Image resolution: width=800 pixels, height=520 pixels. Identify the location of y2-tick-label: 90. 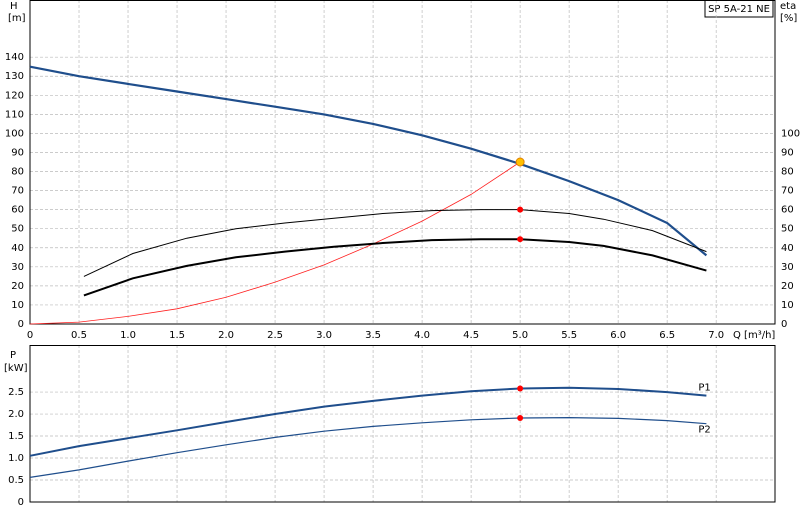
(787, 152).